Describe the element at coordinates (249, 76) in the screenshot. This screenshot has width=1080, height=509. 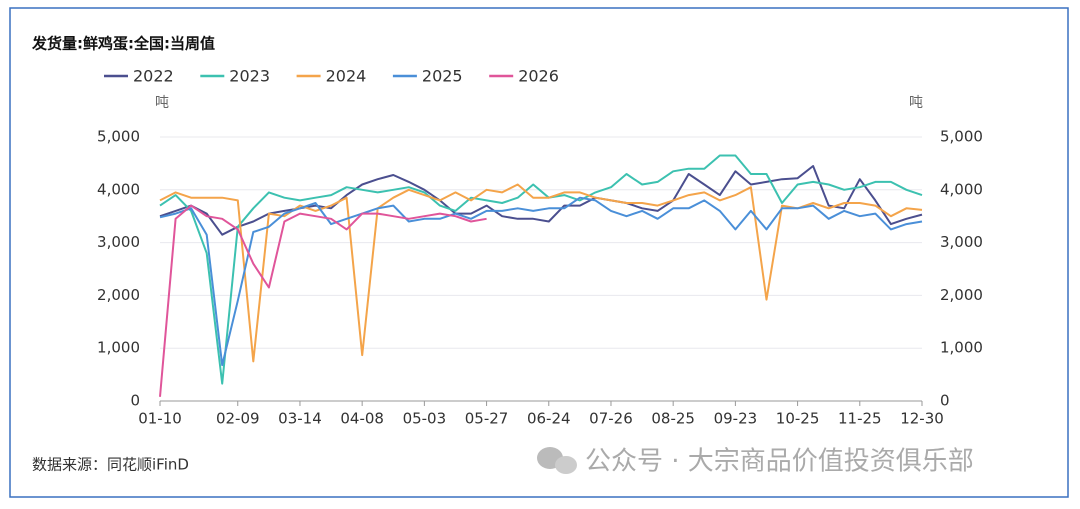
I see `legend-label: 2023` at that location.